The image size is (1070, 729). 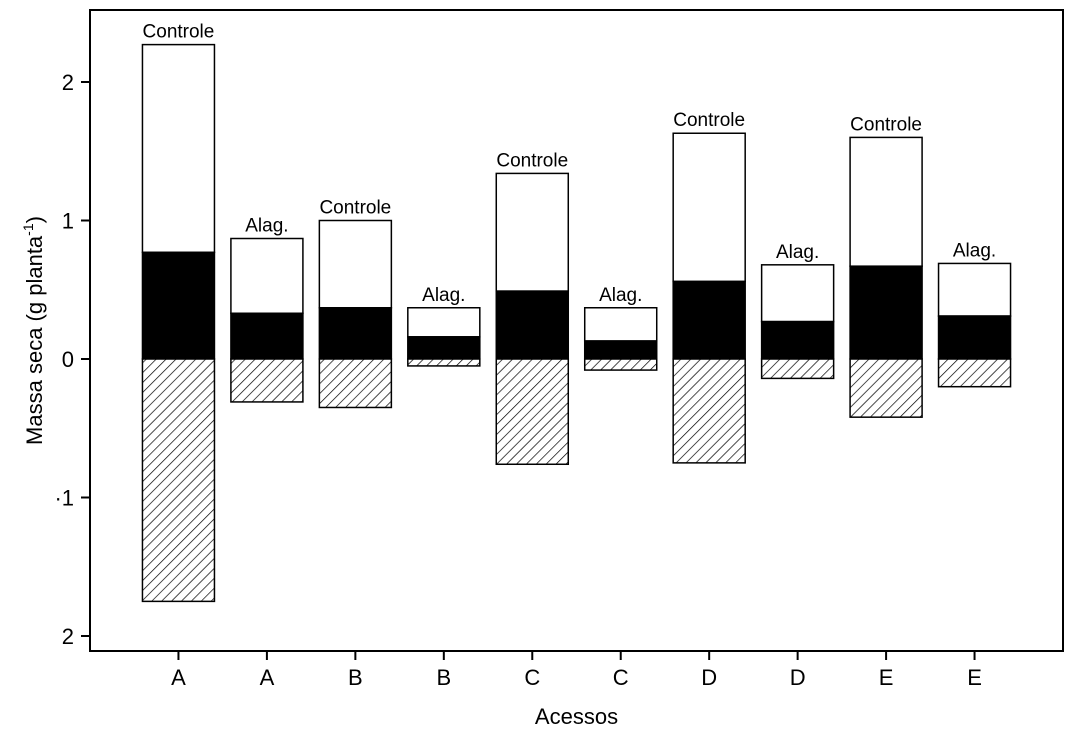 What do you see at coordinates (34, 340) in the screenshot?
I see `y-axis-title-main: Massa seca (g planta` at bounding box center [34, 340].